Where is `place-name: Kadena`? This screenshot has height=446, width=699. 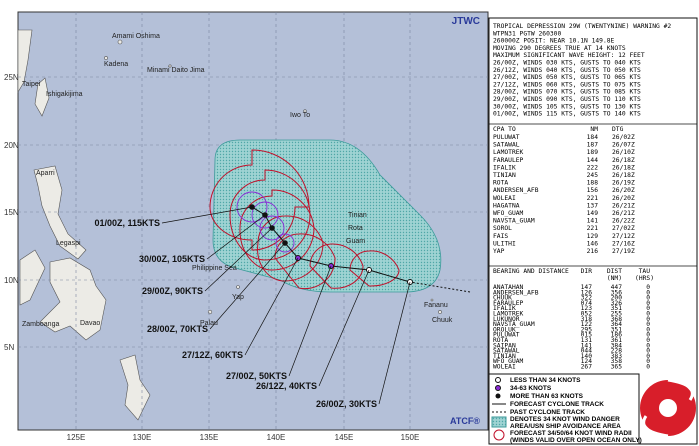 place-name: Kadena is located at coordinates (116, 64).